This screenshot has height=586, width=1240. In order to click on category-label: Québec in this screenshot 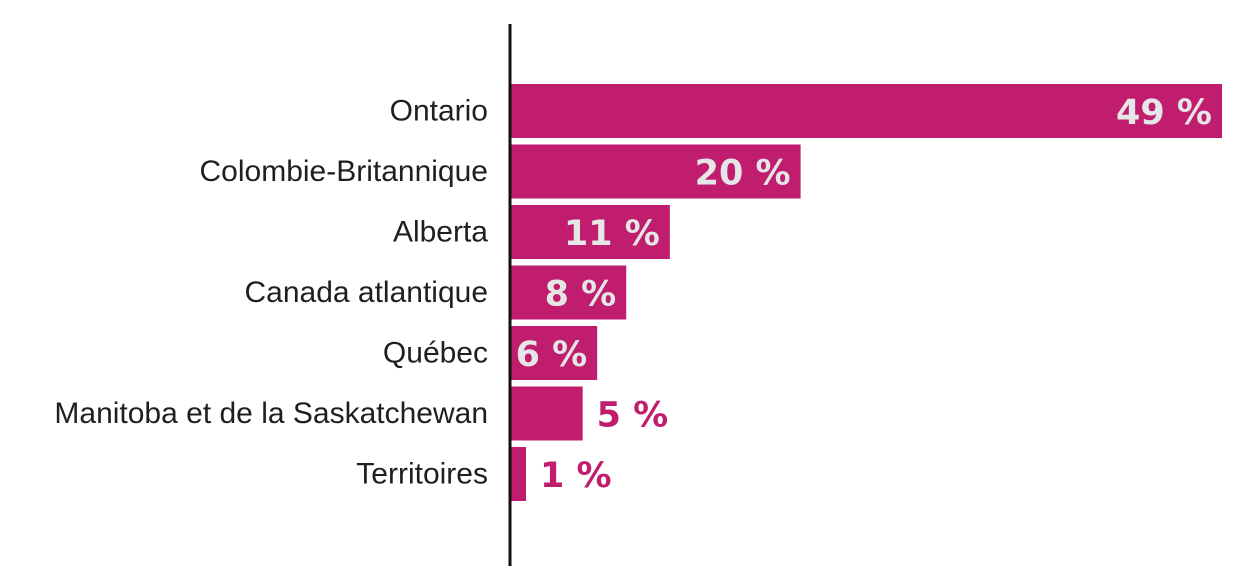, I will do `click(435, 353)`.